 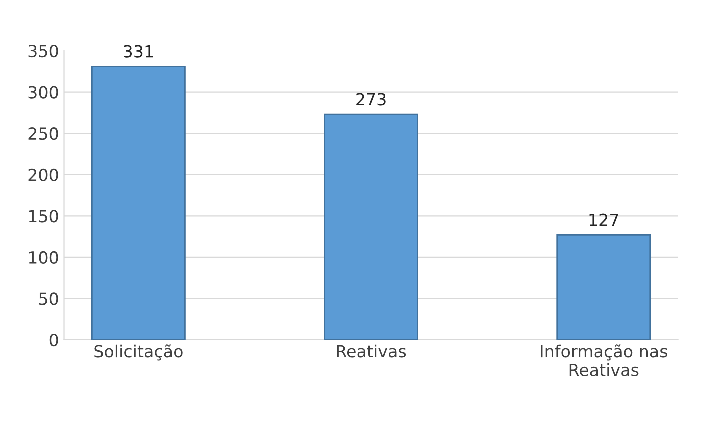 I want to click on data-label: 127, so click(x=604, y=220).